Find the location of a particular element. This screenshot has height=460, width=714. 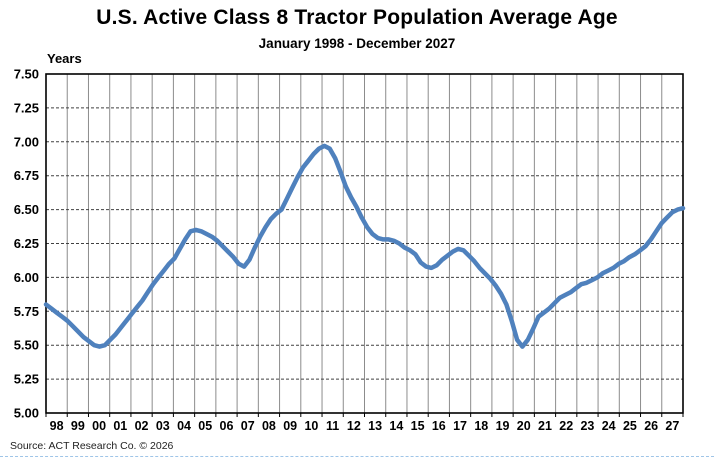

svg-text: 18 is located at coordinates (481, 426).